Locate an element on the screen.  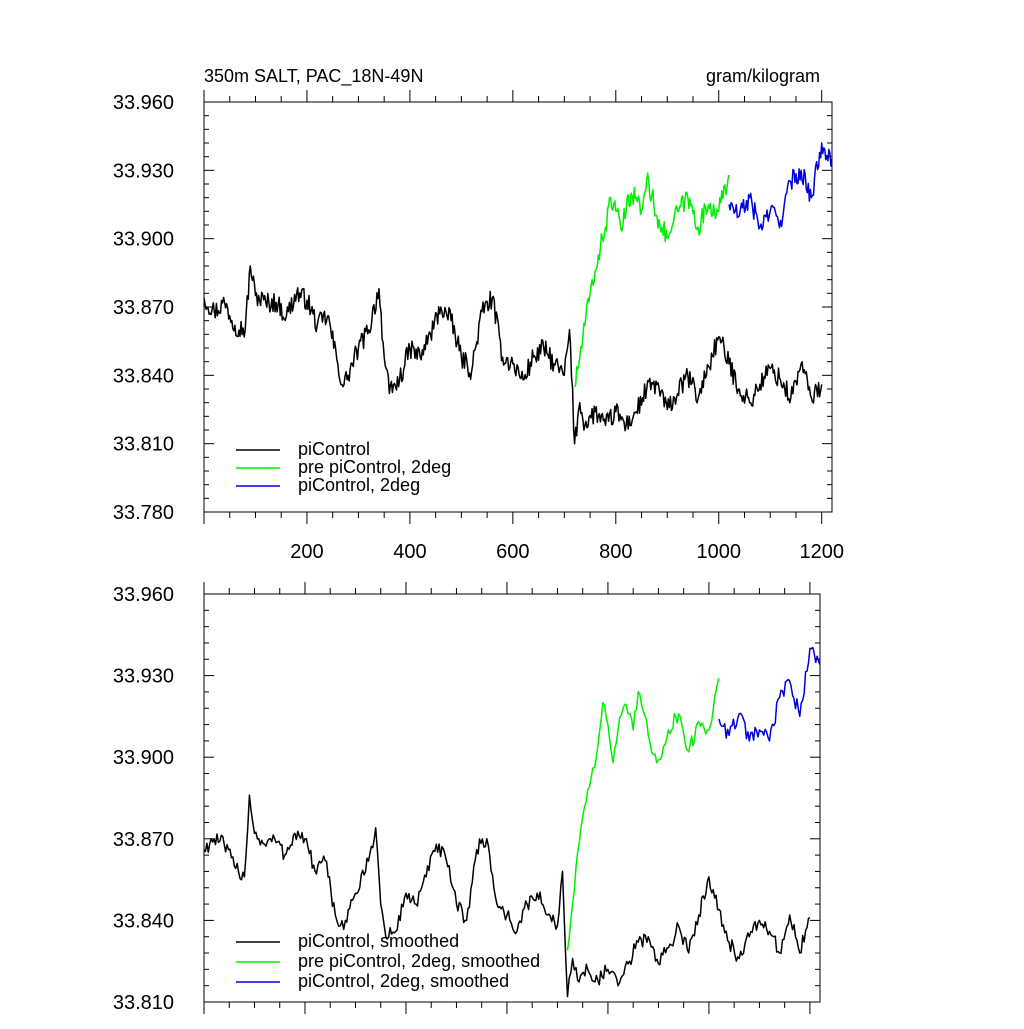
legend-label-0: piControl, smoothed is located at coordinates (378, 941).